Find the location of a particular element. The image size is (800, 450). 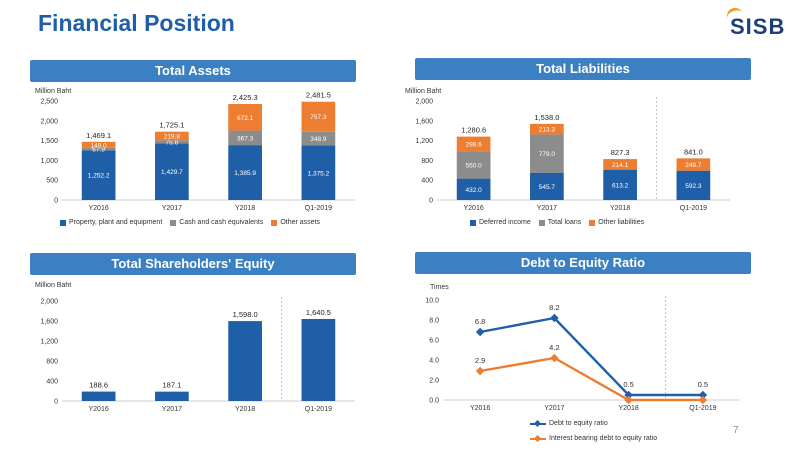

assets-legend-item: Other assets is located at coordinates (295, 222).